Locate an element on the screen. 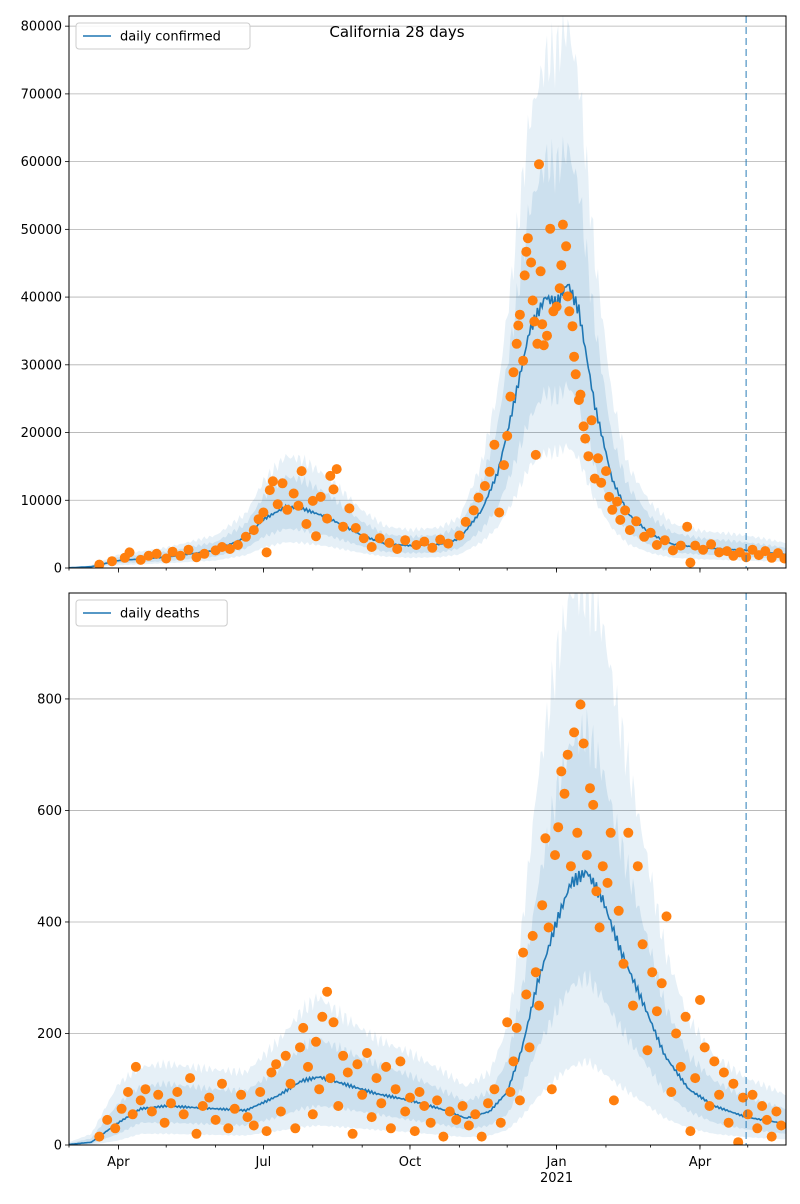 The width and height of the screenshot is (800, 1204). legend: daily deaths is located at coordinates (151, 613).